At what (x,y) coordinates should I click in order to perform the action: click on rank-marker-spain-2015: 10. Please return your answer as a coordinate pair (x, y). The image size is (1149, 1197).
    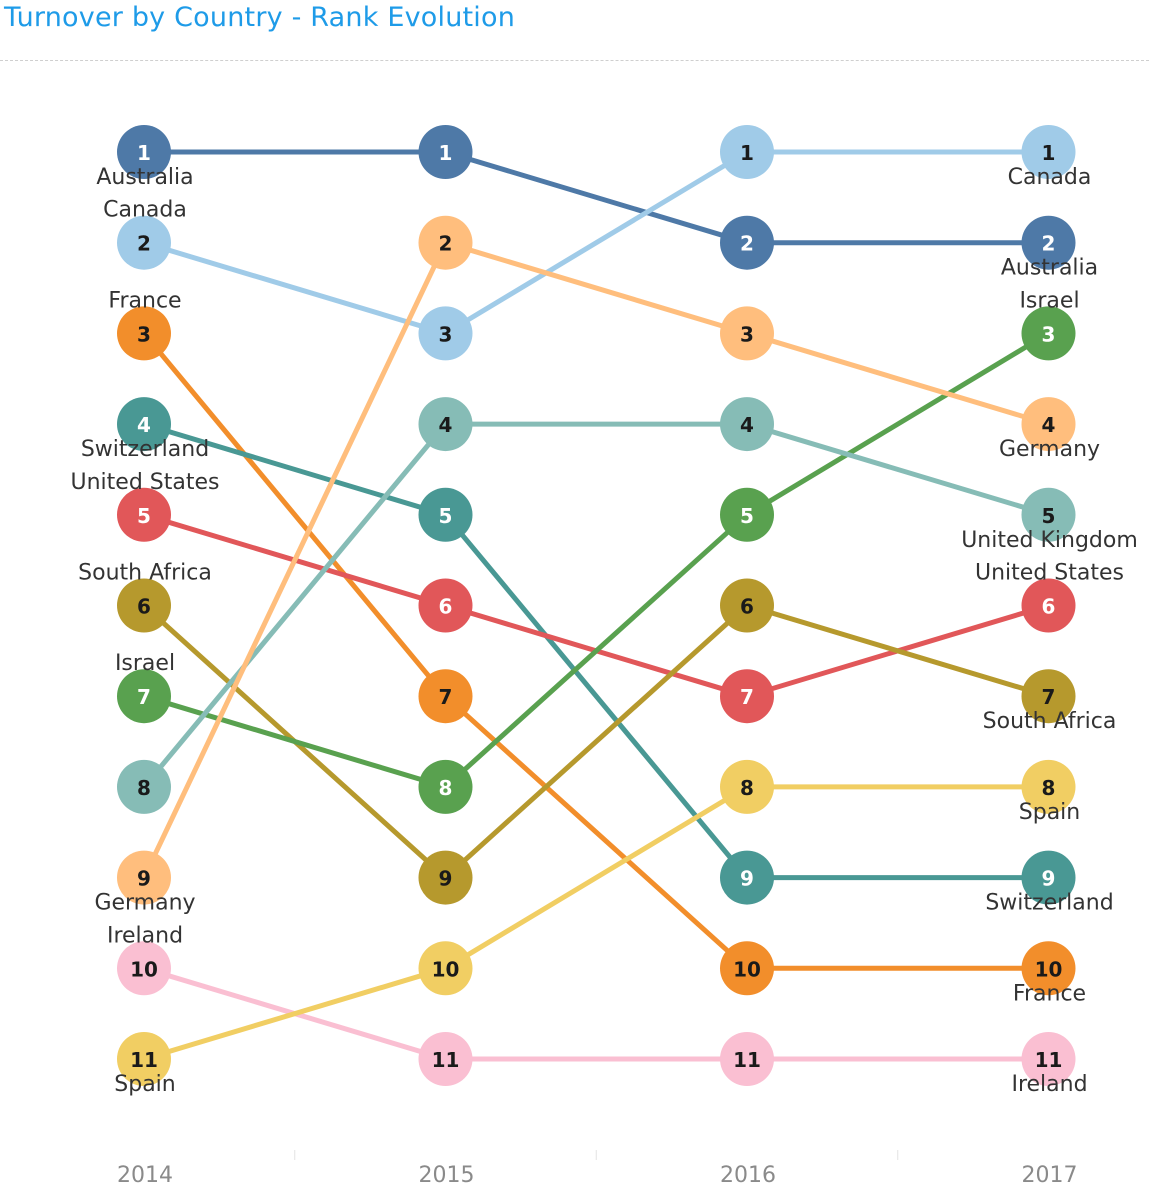
    Looking at the image, I should click on (445, 968).